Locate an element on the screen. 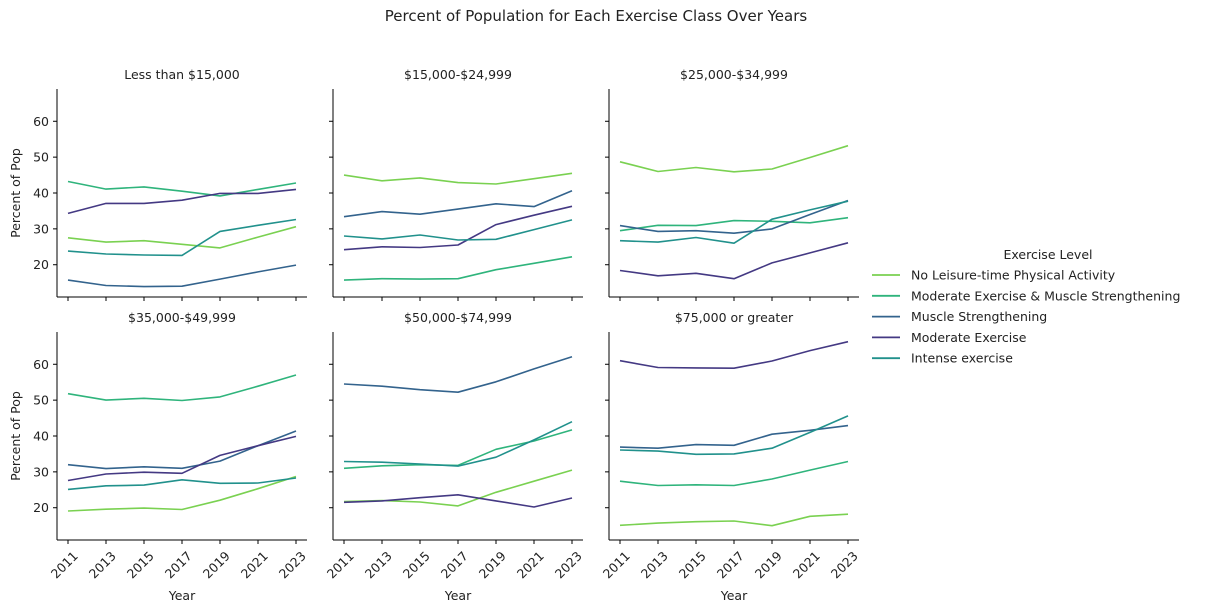  panel-title: Less than $15,000 is located at coordinates (182, 74).